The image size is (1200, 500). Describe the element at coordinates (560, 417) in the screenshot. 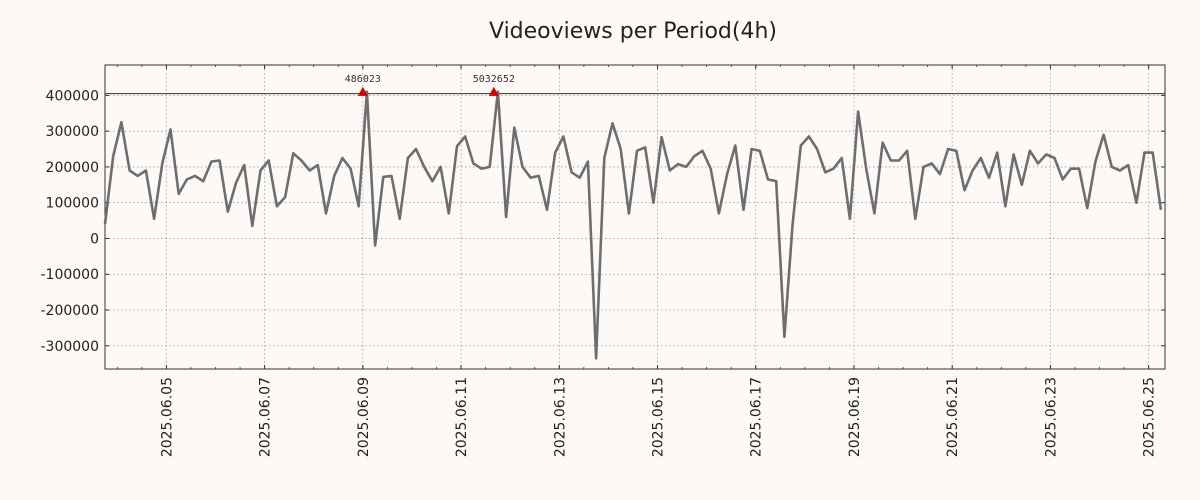

I see `x-tick-label: 2025.06.13` at that location.